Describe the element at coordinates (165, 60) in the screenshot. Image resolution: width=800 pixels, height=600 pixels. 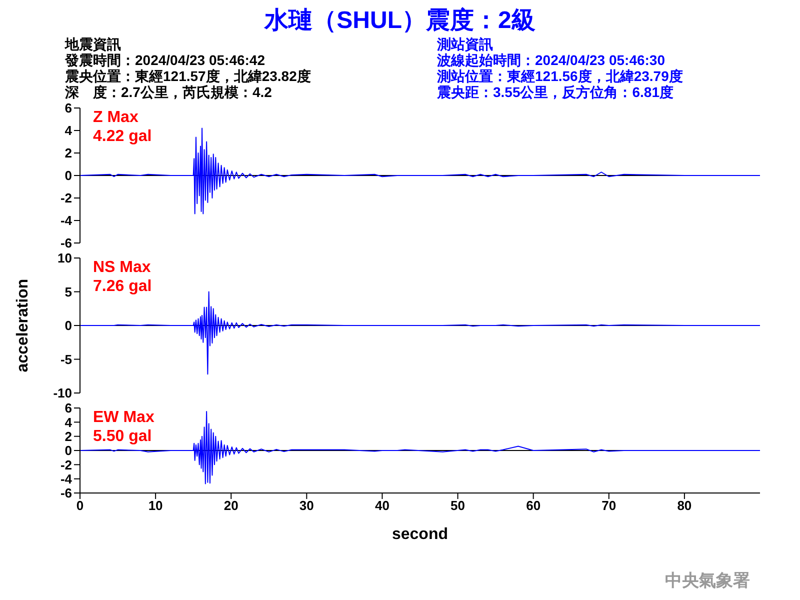
I see `text: 發震時間：2024/04/23 05:46:42` at that location.